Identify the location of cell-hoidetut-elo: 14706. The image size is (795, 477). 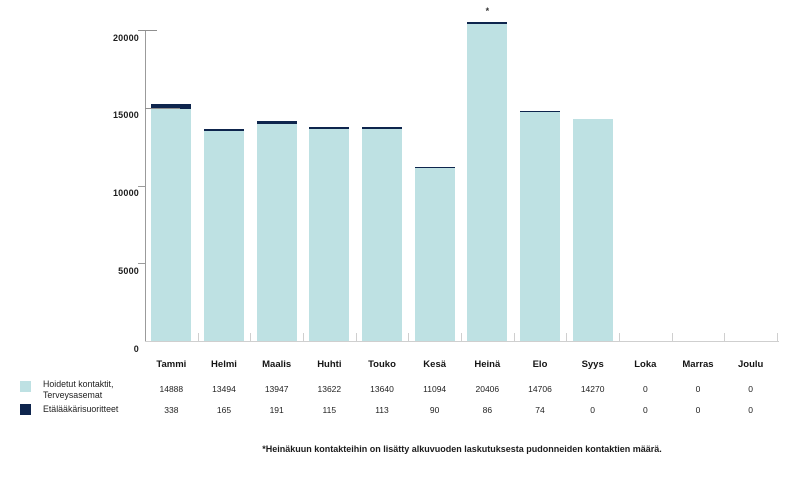
(540, 389).